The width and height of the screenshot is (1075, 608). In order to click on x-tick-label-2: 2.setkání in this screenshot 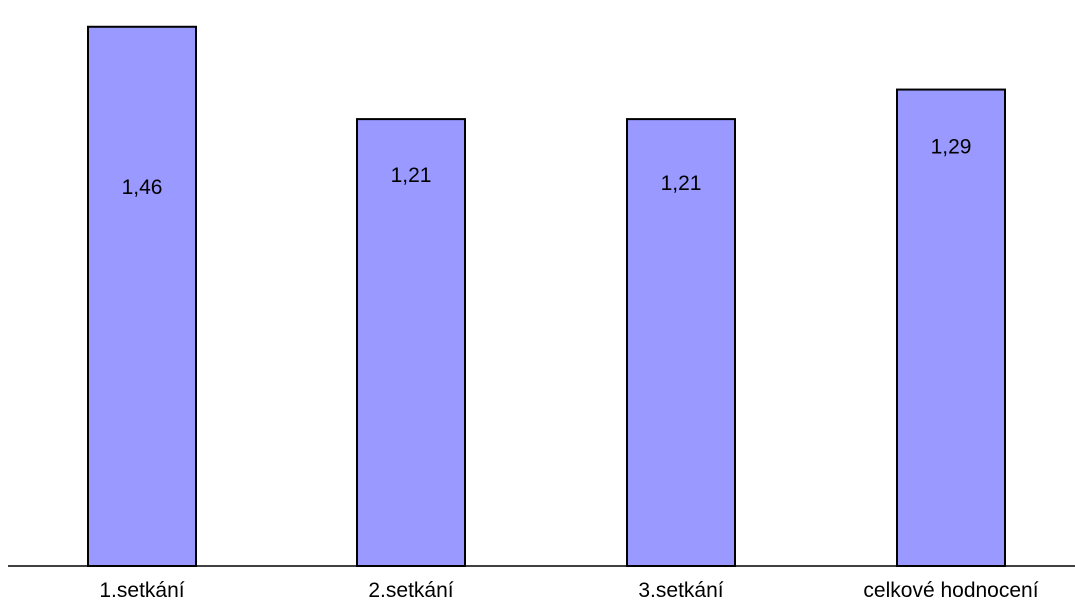, I will do `click(410, 590)`.